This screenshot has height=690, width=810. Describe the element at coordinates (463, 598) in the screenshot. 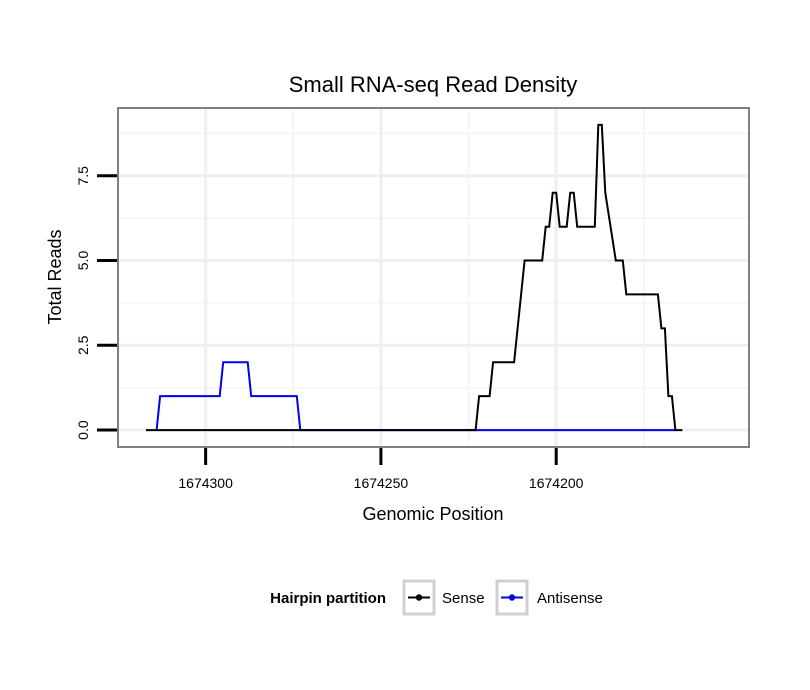

I see `legend-label-sense: Sense` at that location.